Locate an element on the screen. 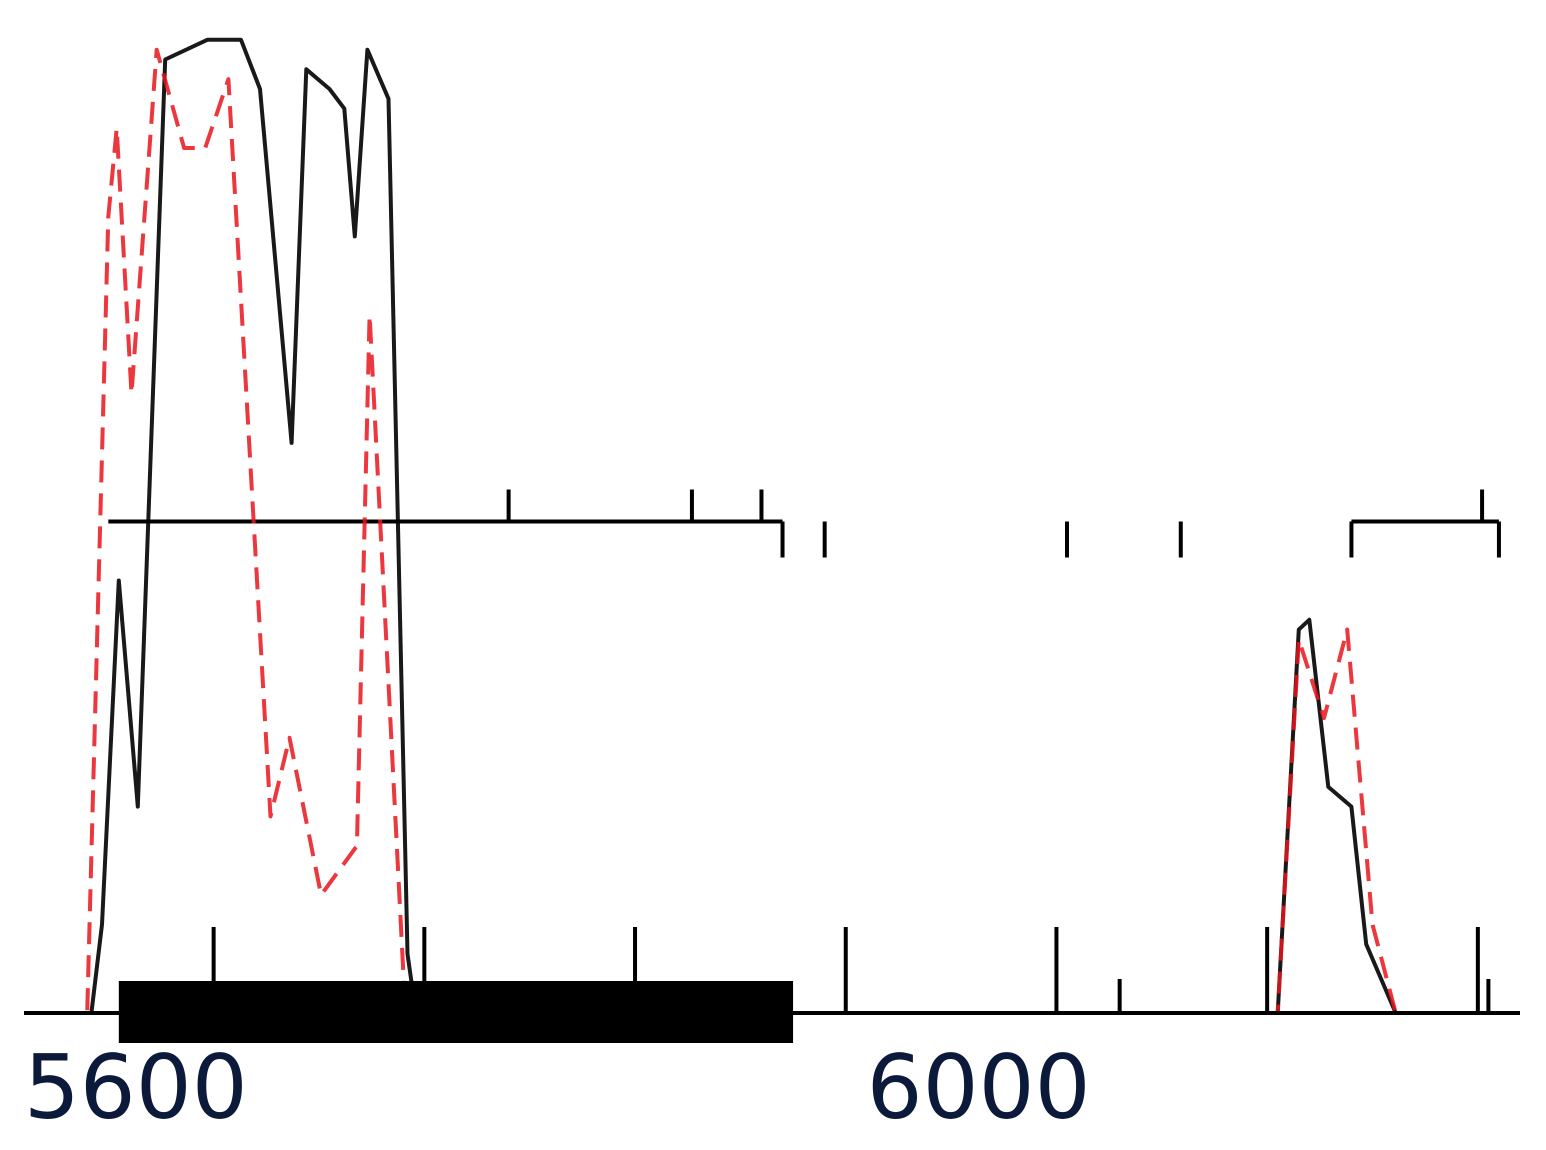 The height and width of the screenshot is (1150, 1546). lower-axis is located at coordinates (772, 985).